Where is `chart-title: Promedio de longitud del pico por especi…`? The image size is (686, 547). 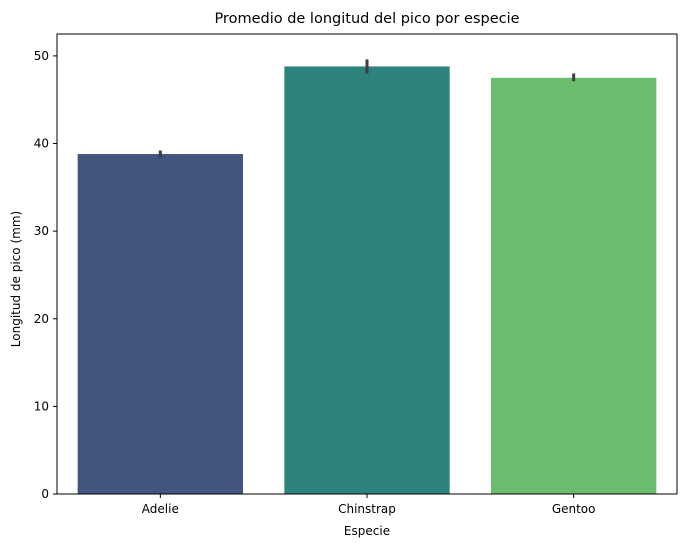
chart-title: Promedio de longitud del pico por especi… is located at coordinates (366, 19).